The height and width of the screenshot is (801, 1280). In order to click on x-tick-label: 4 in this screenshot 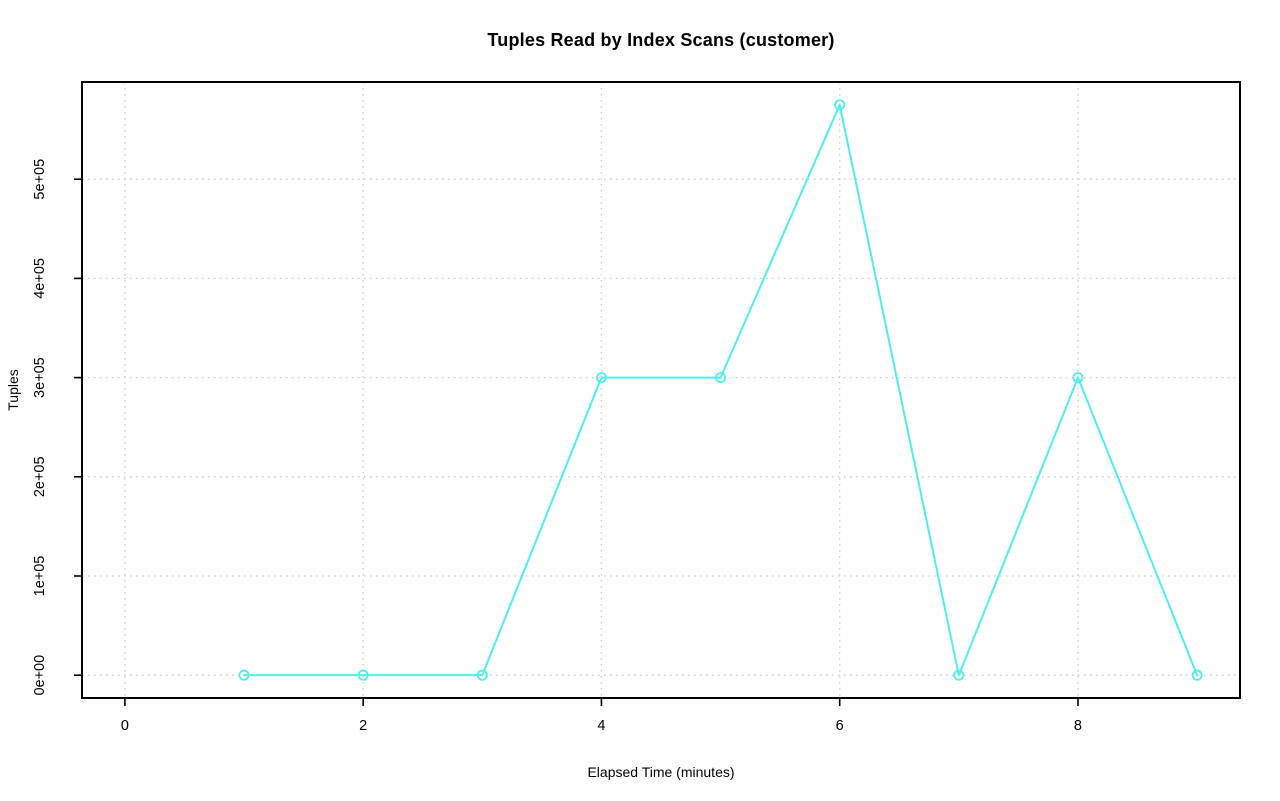, I will do `click(601, 726)`.